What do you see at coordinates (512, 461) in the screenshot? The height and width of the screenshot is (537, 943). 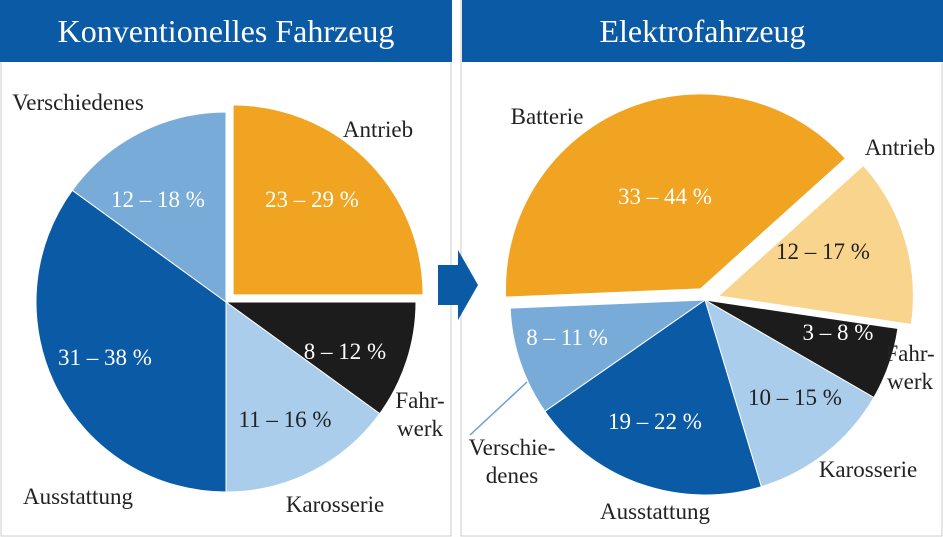 I see `category-label: Verschie- denes` at bounding box center [512, 461].